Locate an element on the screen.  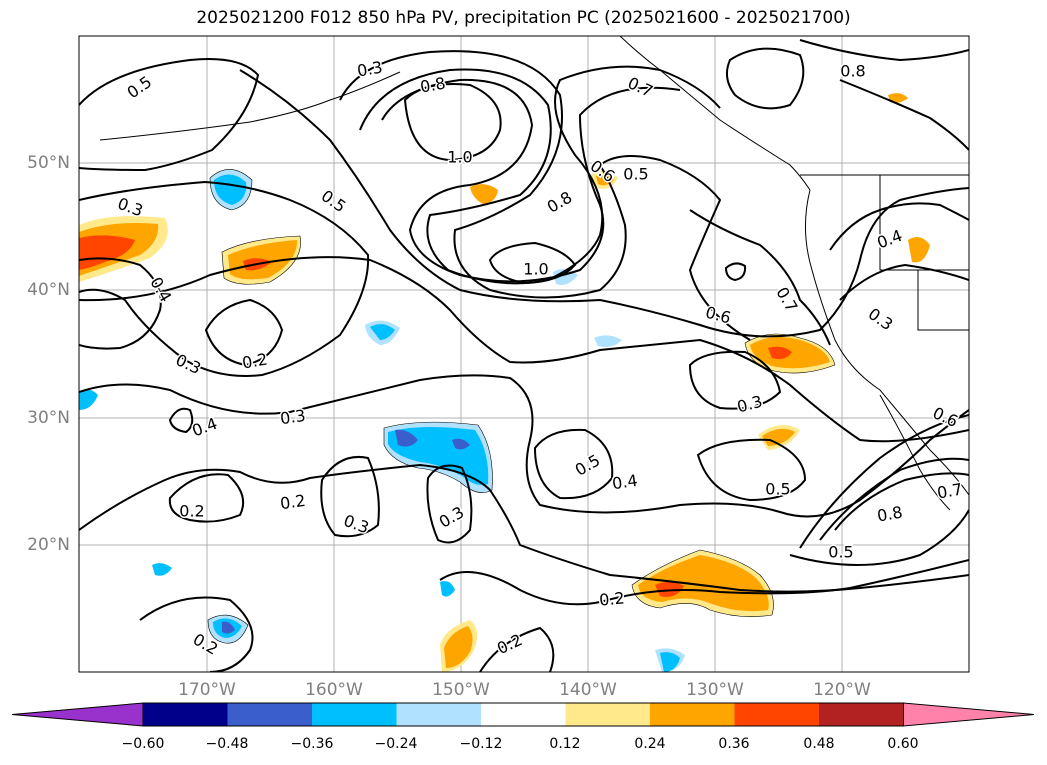
contour-0.3-ring is located at coordinates (449, 504).